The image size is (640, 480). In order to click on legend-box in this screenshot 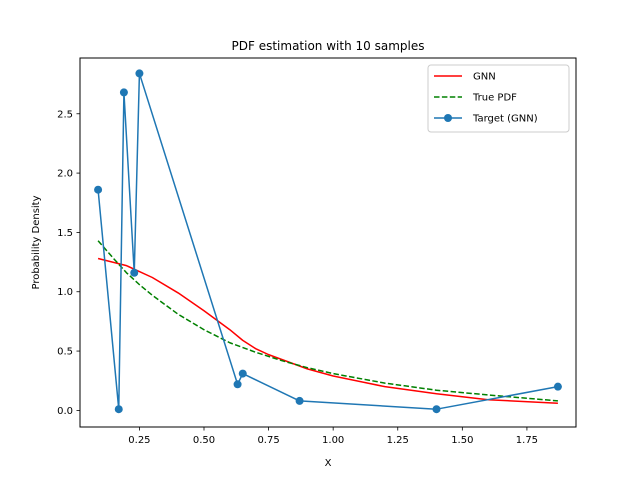, I will do `click(498, 98)`.